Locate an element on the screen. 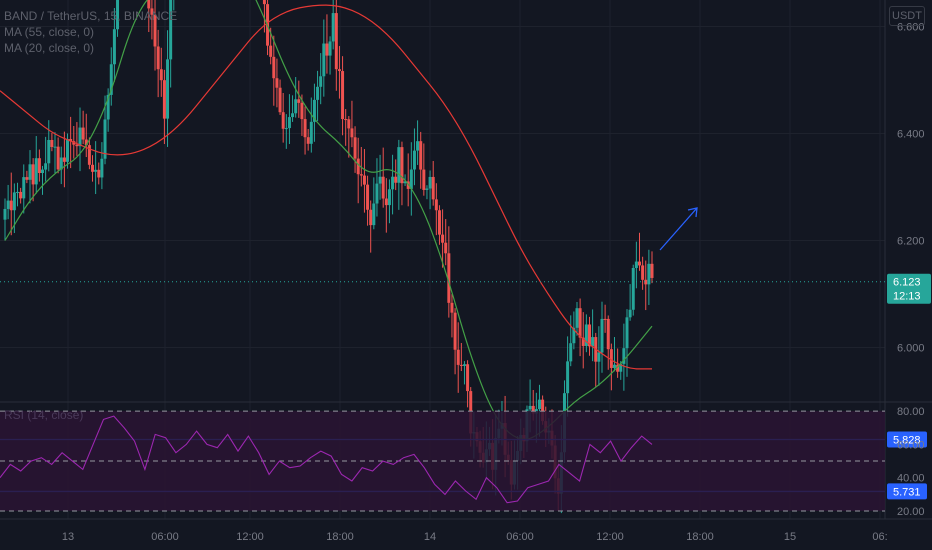  rsi-tick-label: 60.00 is located at coordinates (911, 445).